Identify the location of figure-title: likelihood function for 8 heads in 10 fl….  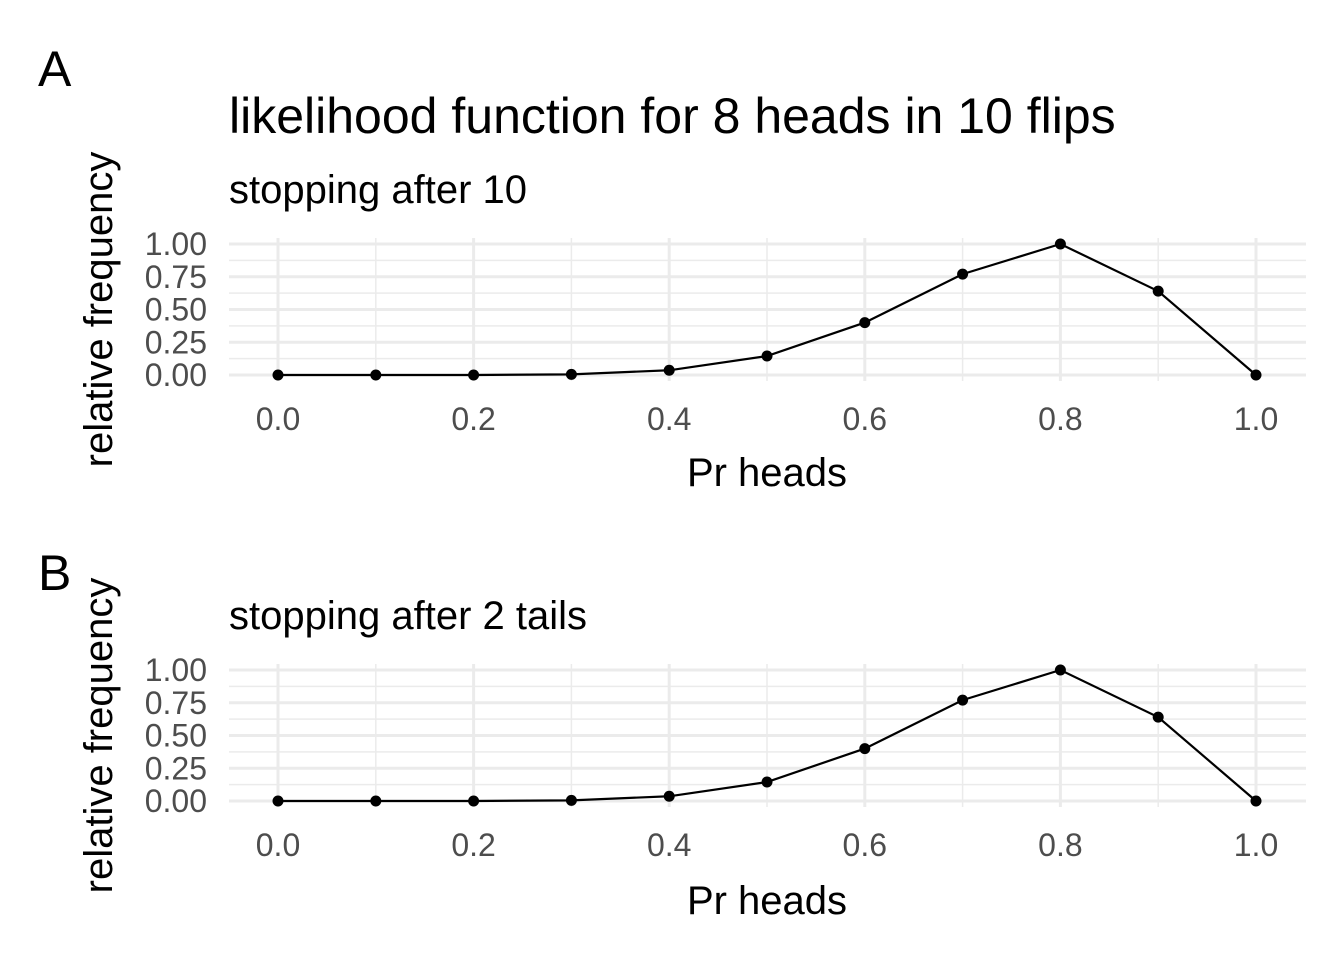
(672, 116).